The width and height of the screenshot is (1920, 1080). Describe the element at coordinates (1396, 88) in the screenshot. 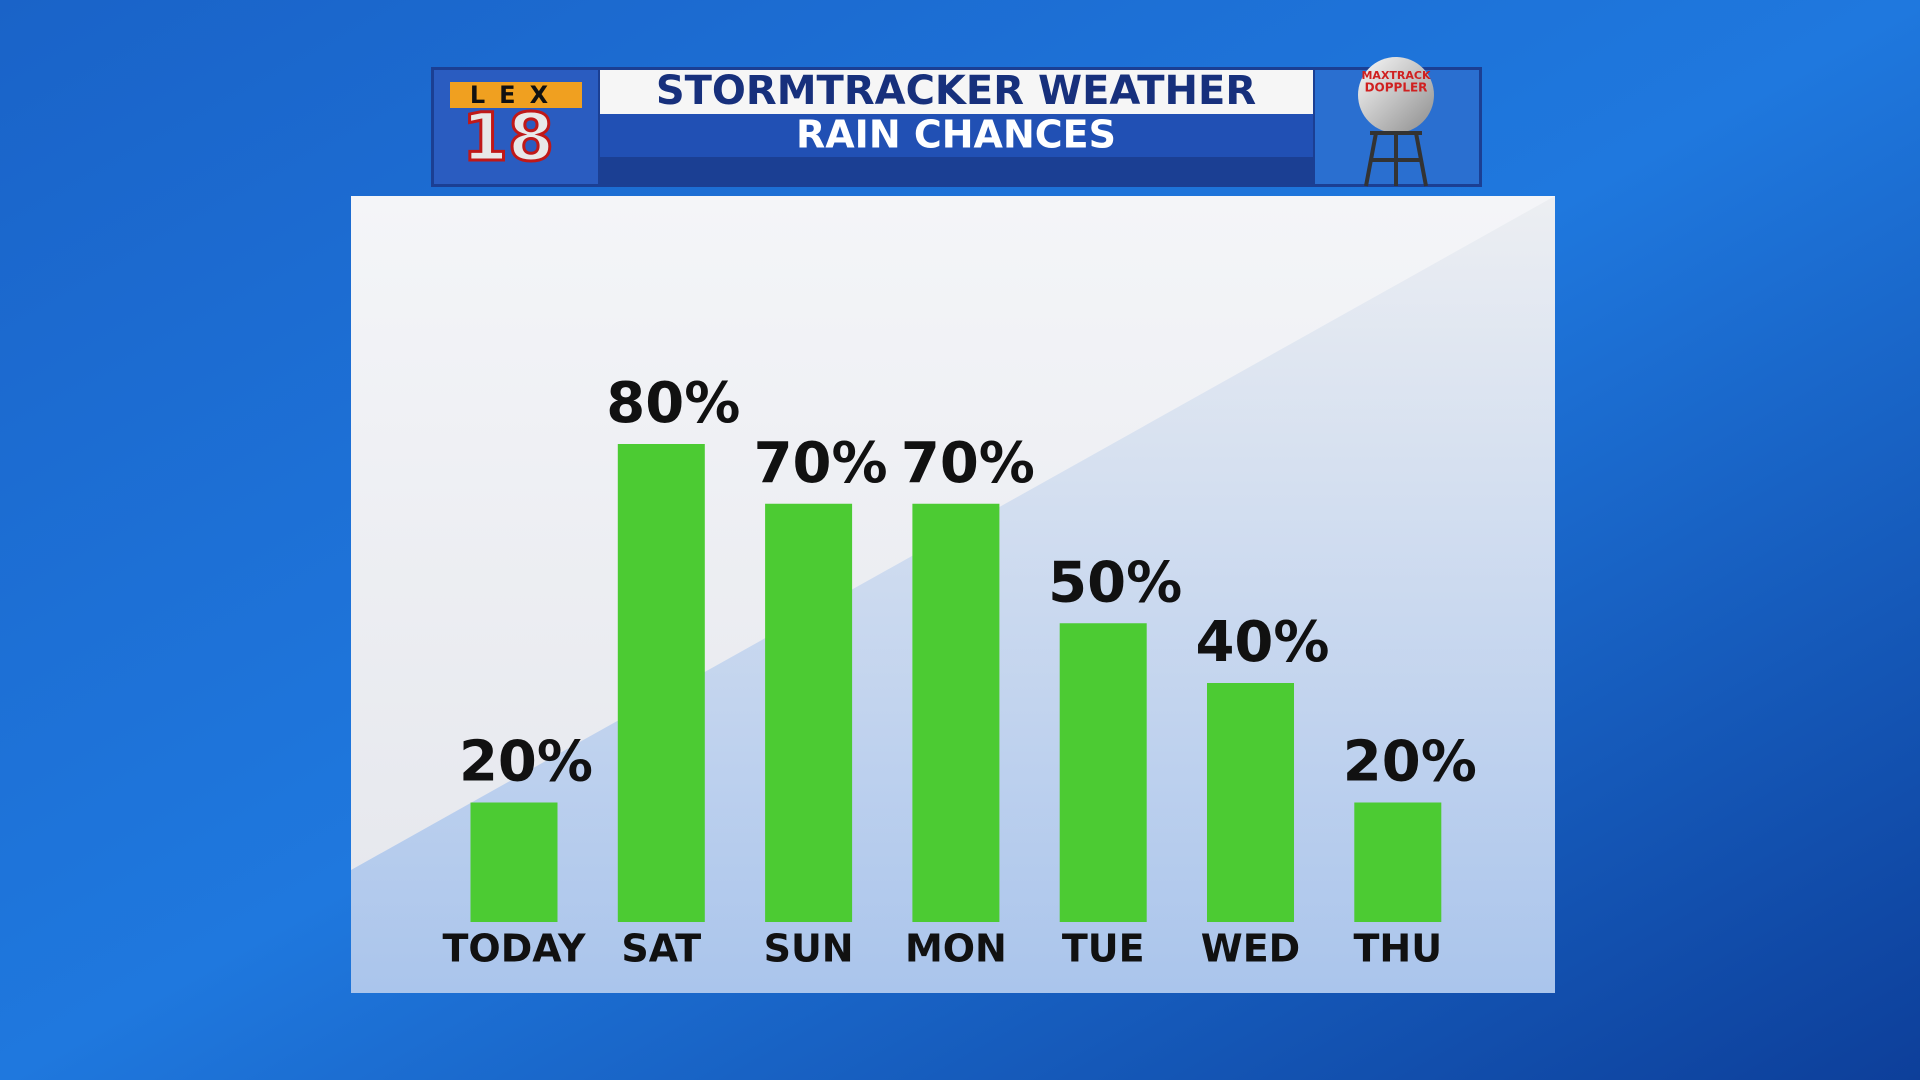

I see `radar-bottom: DOPPLER` at that location.